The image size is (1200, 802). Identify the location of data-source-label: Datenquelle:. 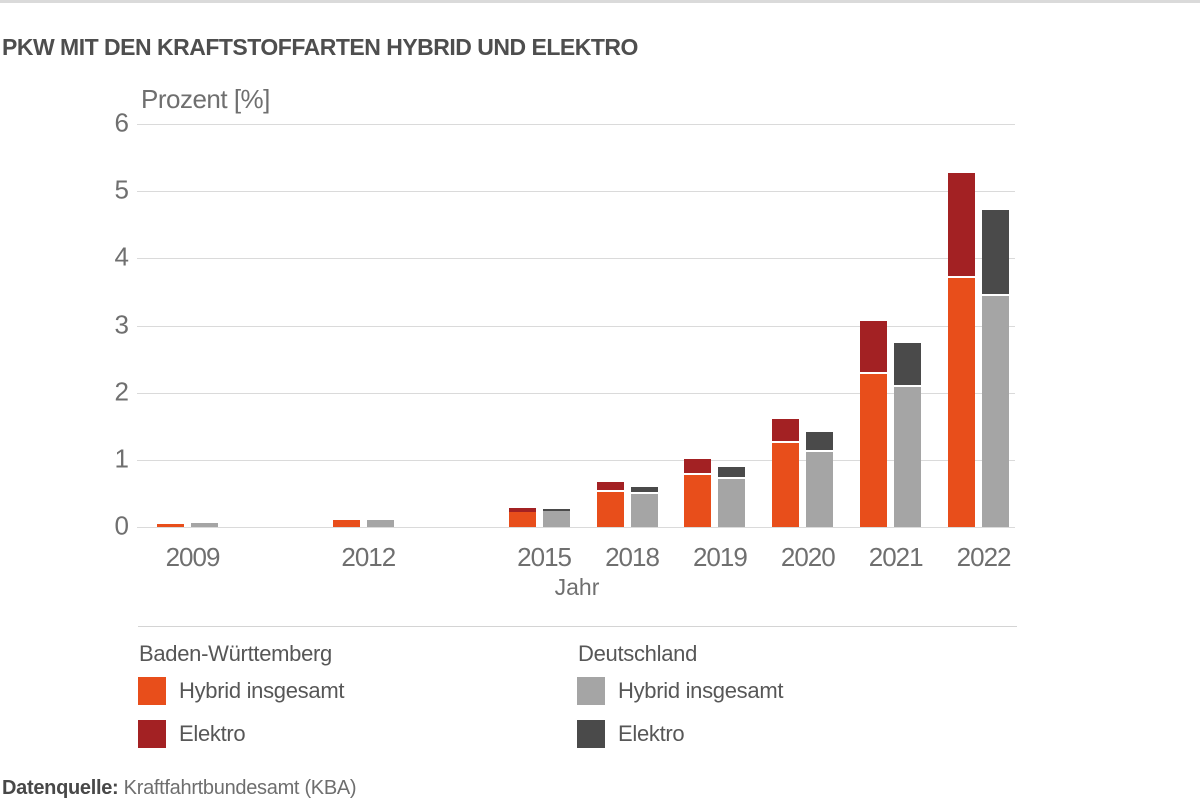
(60, 788).